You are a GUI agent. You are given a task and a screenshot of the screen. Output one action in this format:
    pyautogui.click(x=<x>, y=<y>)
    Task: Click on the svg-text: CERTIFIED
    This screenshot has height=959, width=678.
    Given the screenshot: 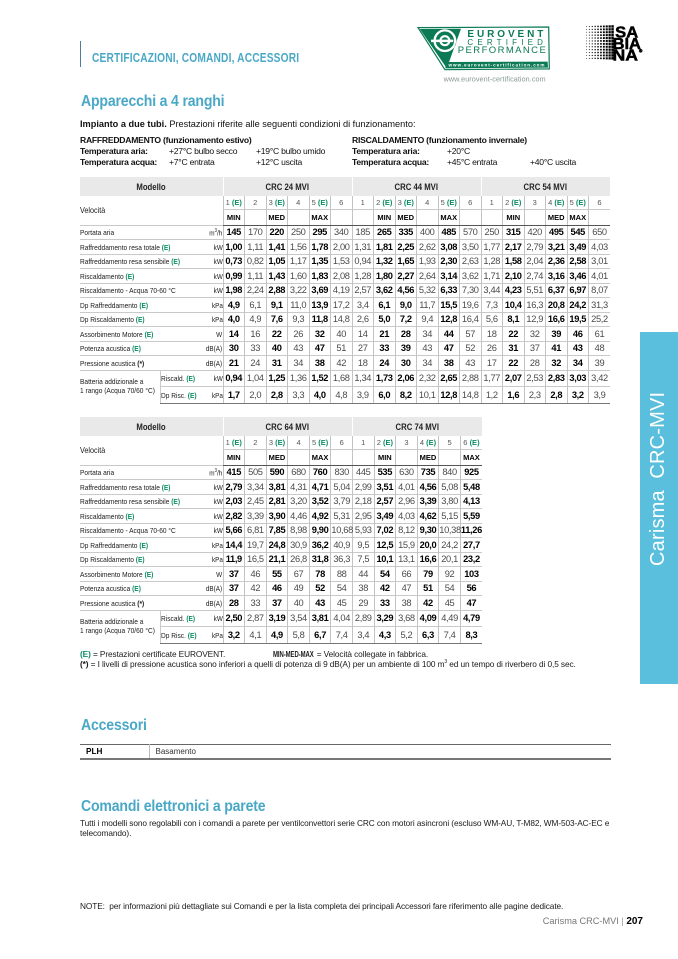 What is the action you would take?
    pyautogui.click(x=505, y=42)
    